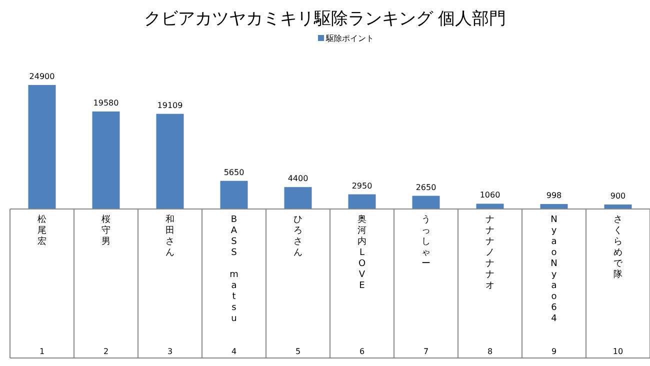  Describe the element at coordinates (490, 351) in the screenshot. I see `text: 8` at that location.